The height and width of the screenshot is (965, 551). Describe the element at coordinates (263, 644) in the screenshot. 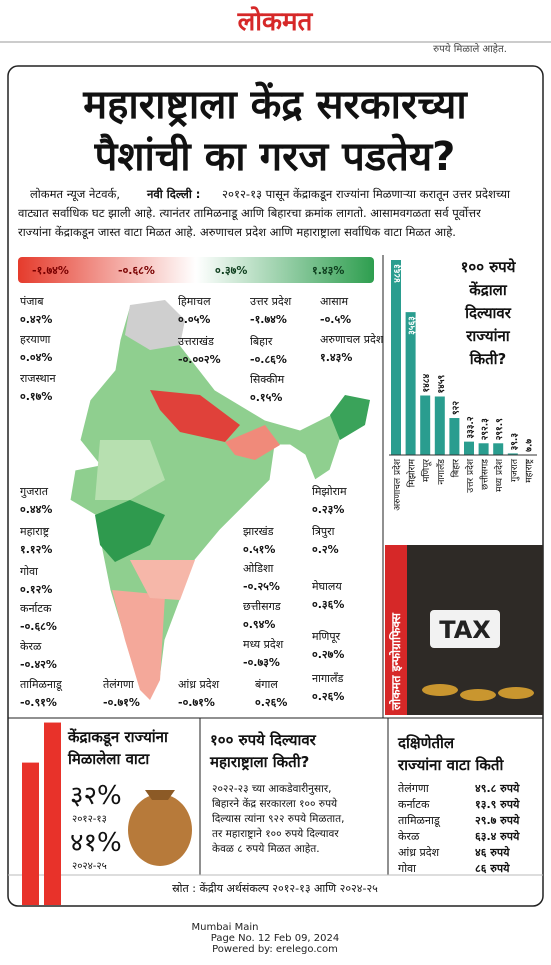

I see `state-name: मध्य प्रदेश` at that location.